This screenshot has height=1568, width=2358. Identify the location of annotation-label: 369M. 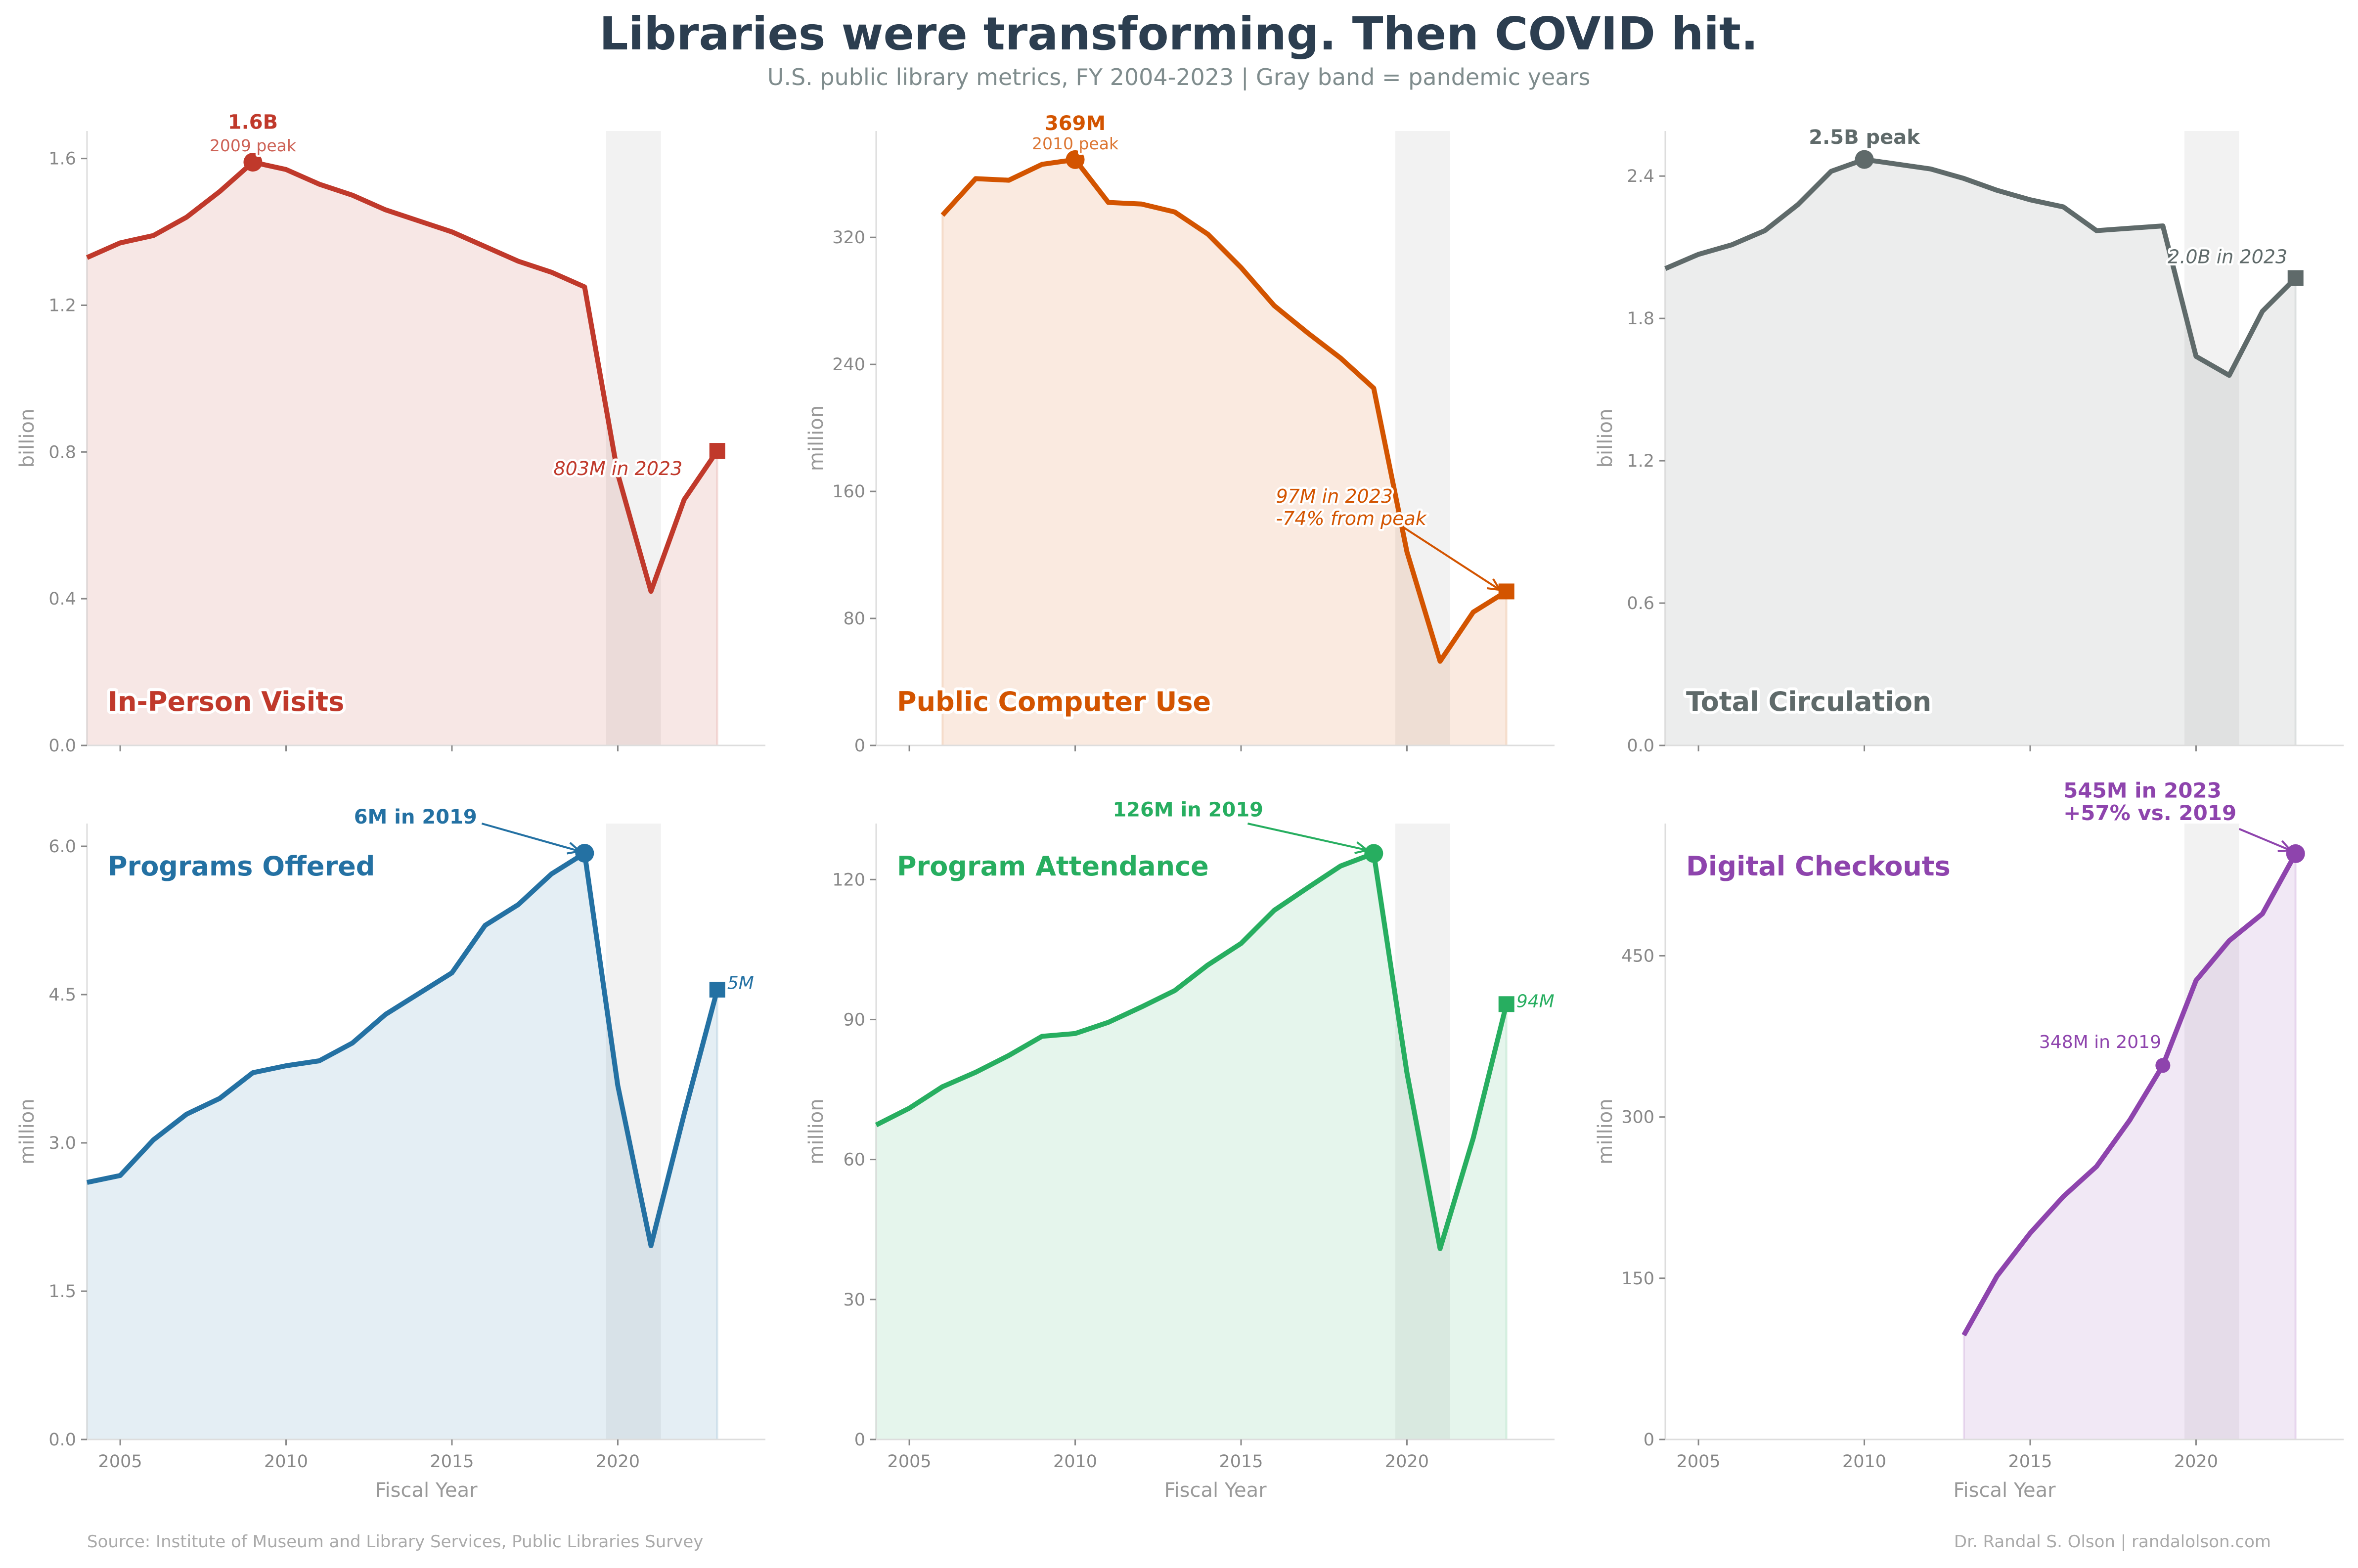
(1075, 124).